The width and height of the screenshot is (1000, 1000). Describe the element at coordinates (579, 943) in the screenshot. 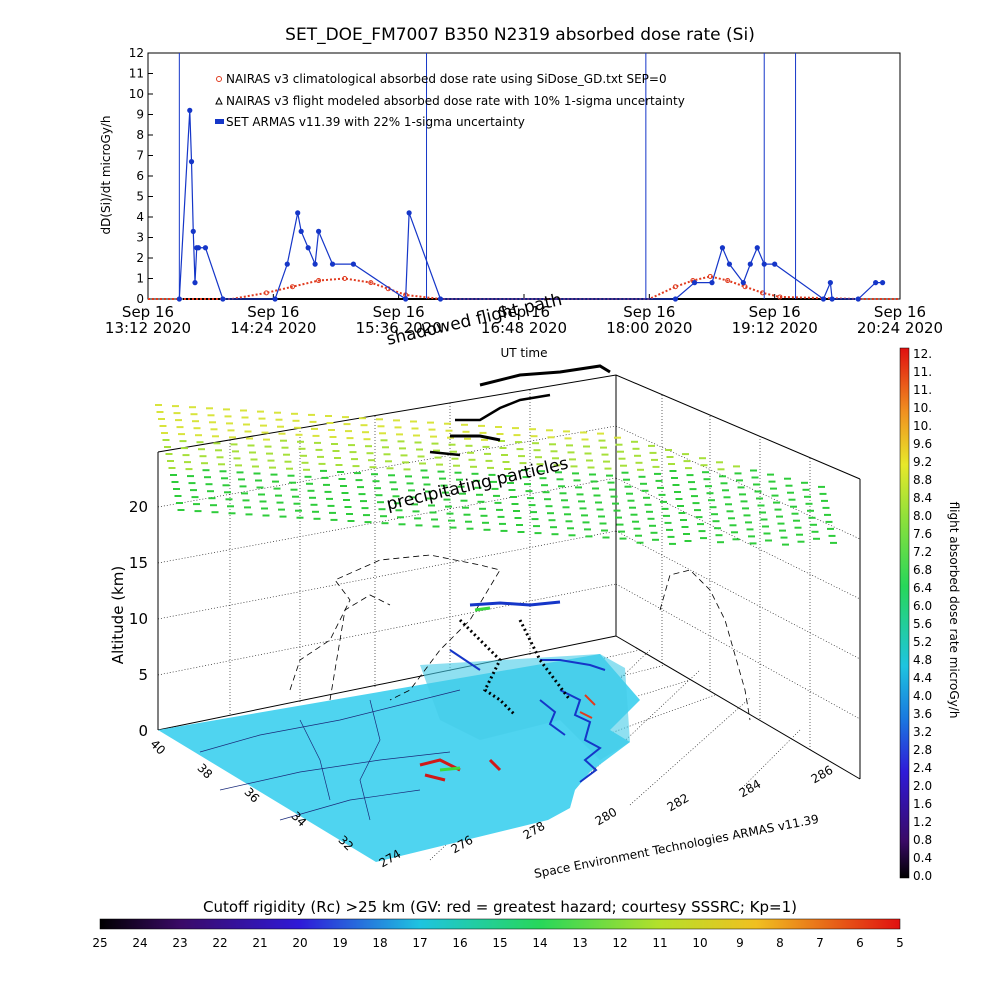

I see `cutoff-tick-label: 13` at that location.